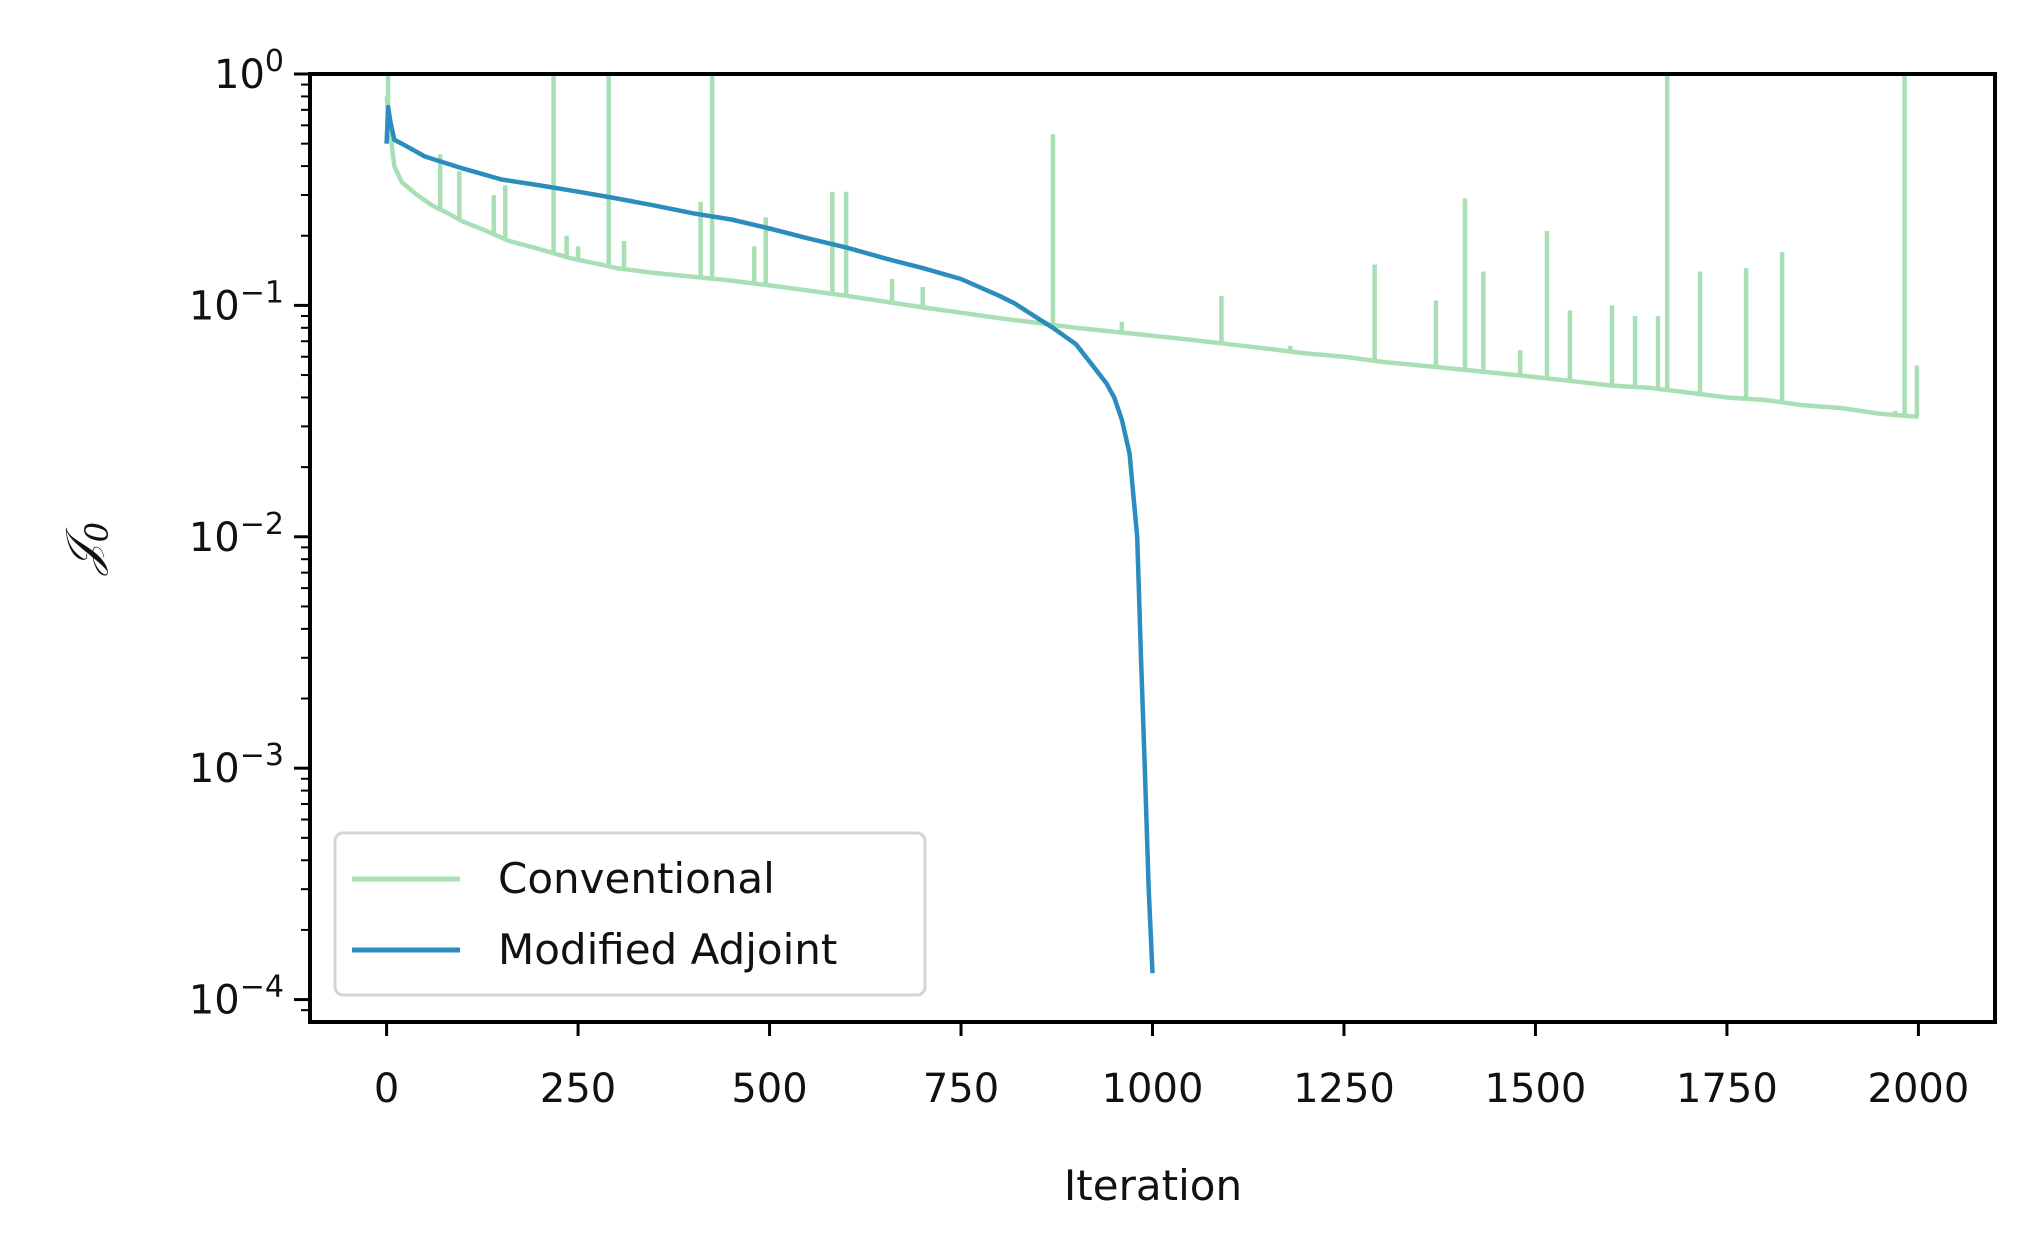  Describe the element at coordinates (236, 534) in the screenshot. I see `y-tick-label: 10⁻²` at that location.